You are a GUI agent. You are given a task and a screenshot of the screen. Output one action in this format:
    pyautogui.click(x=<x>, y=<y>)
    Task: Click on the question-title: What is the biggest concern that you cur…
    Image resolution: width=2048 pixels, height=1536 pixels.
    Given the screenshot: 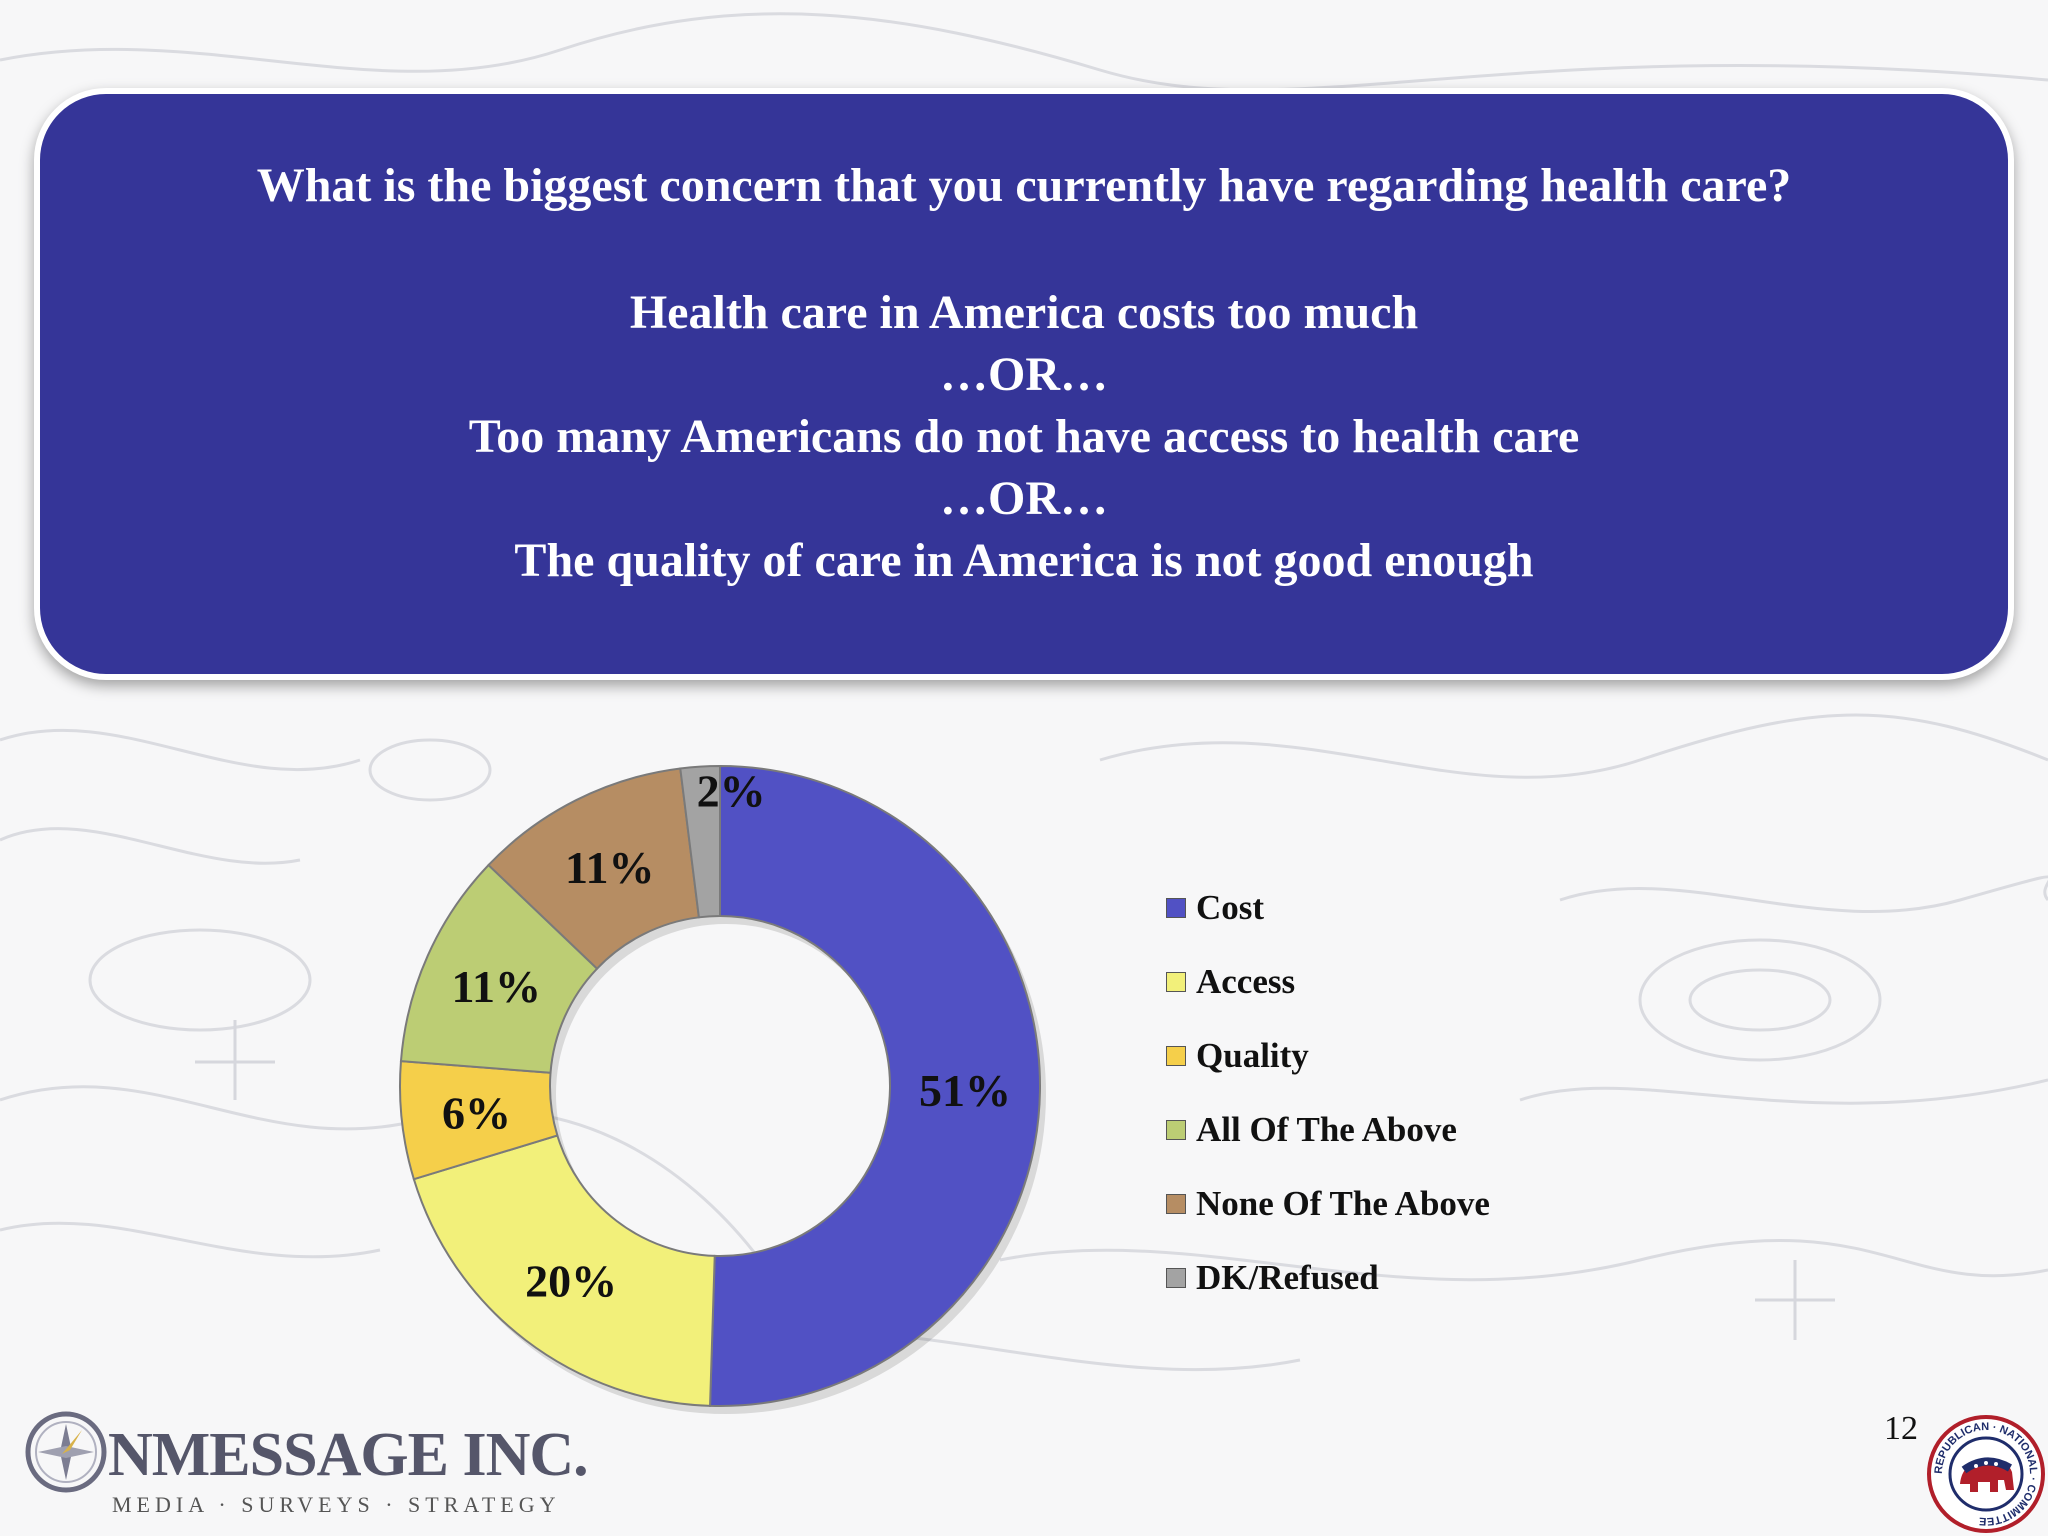 What is the action you would take?
    pyautogui.click(x=1024, y=185)
    